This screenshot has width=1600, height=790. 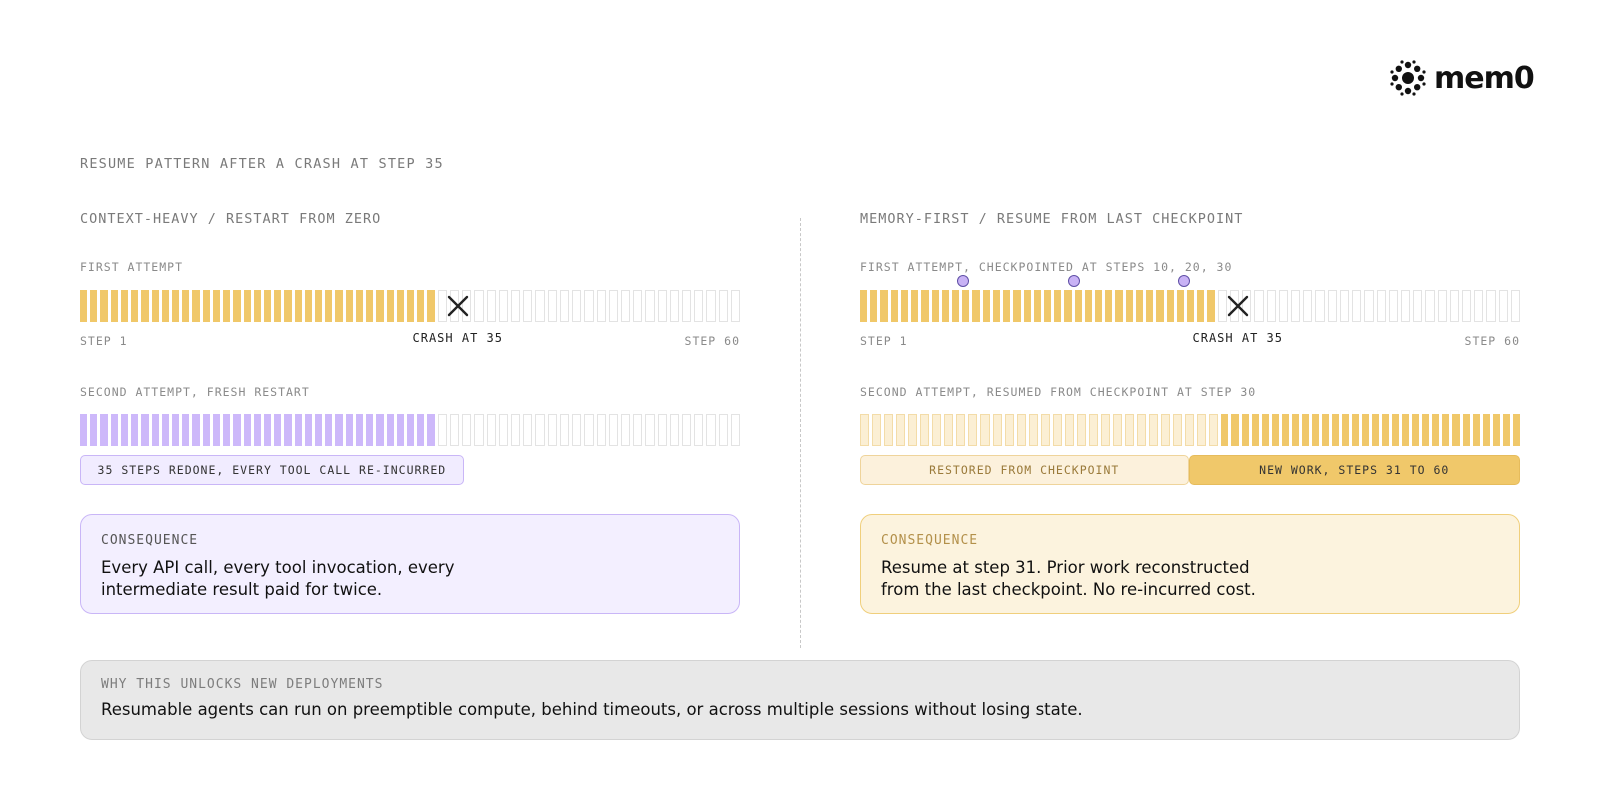 What do you see at coordinates (242, 589) in the screenshot?
I see `left-consequence-line-2: intermediate result paid for twice.` at bounding box center [242, 589].